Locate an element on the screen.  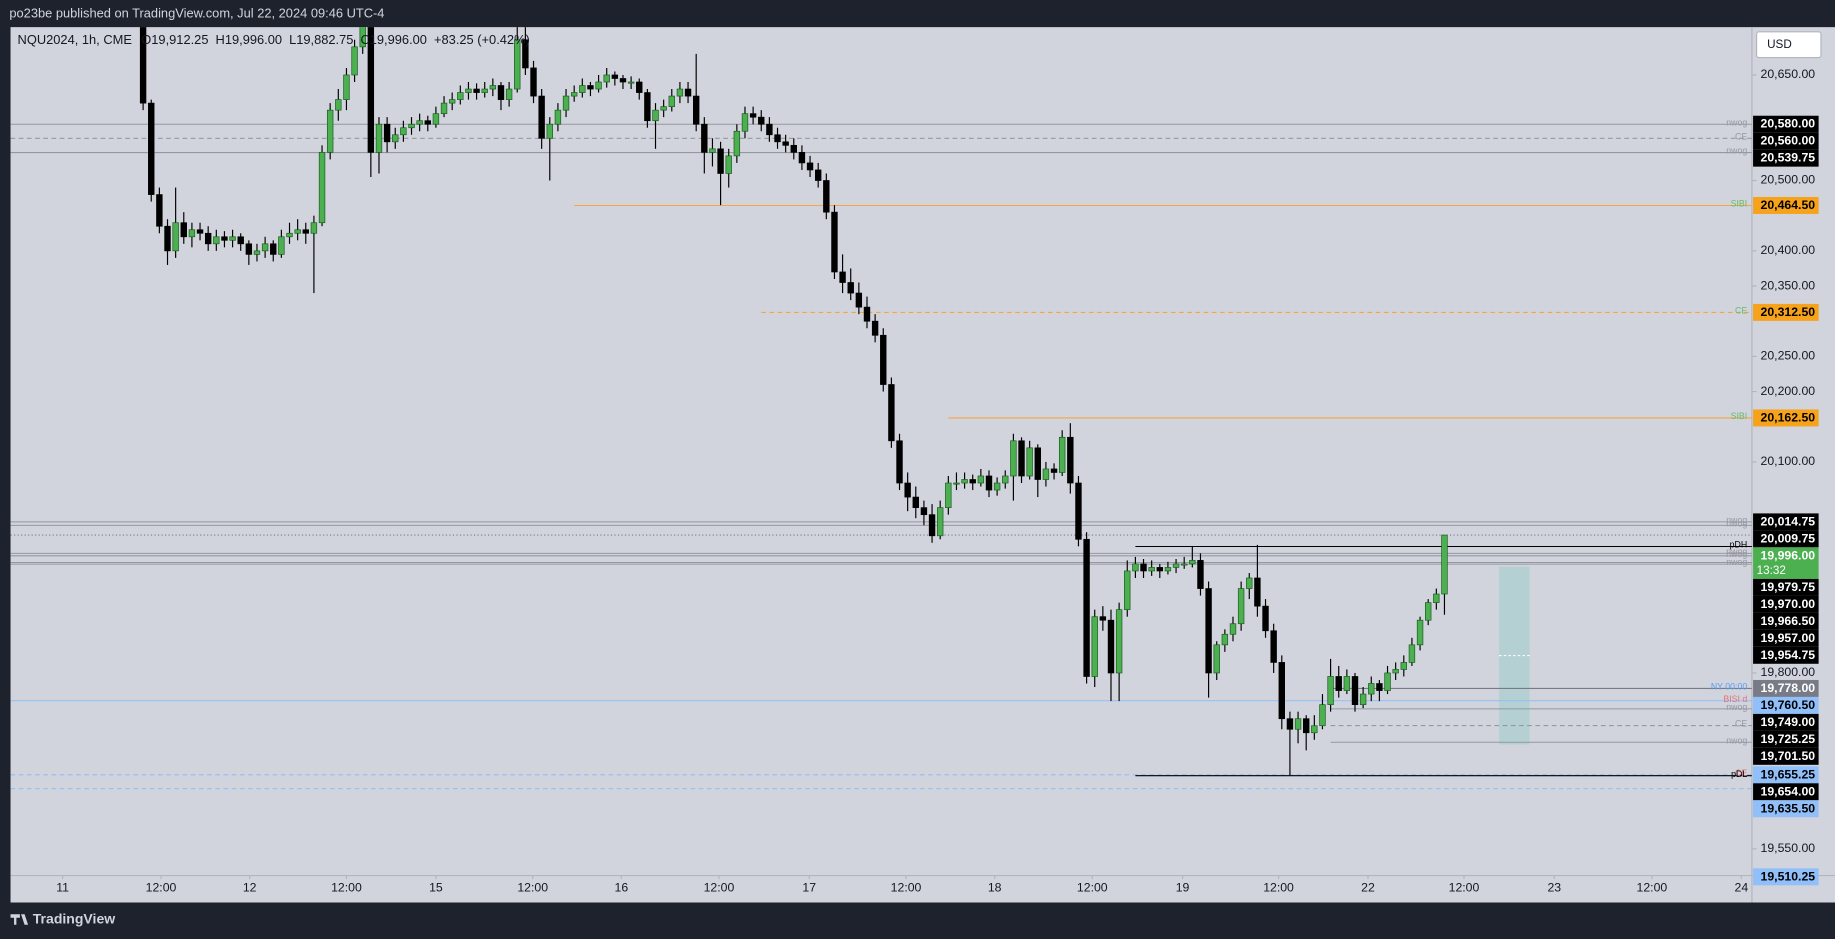
currency-button is located at coordinates (1789, 45).